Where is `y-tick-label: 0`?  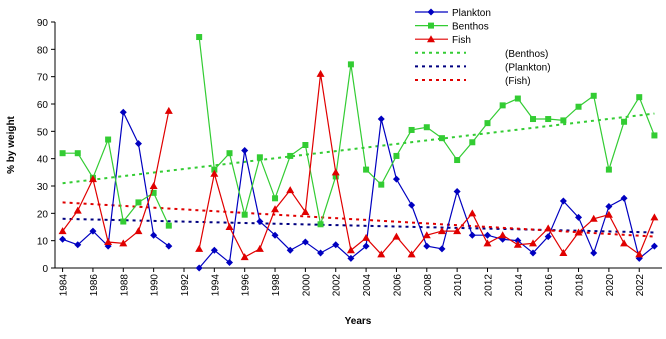 y-tick-label: 0 is located at coordinates (45, 269).